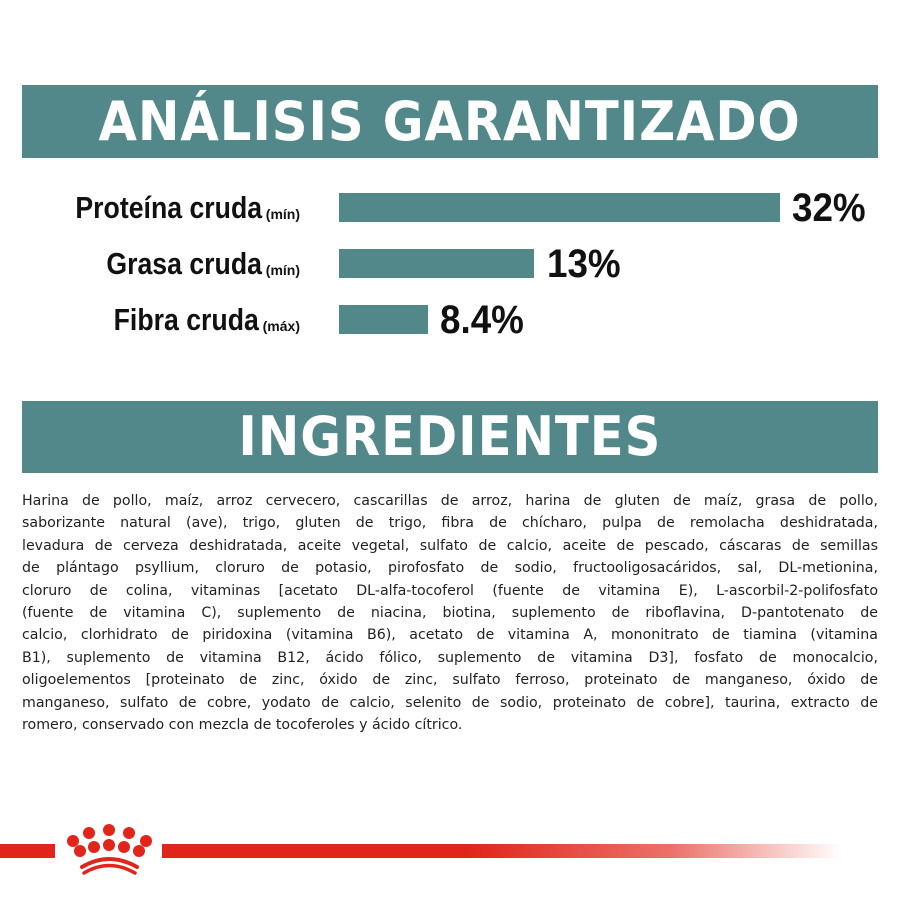 This screenshot has height=900, width=900. I want to click on protein-bar, so click(559, 207).